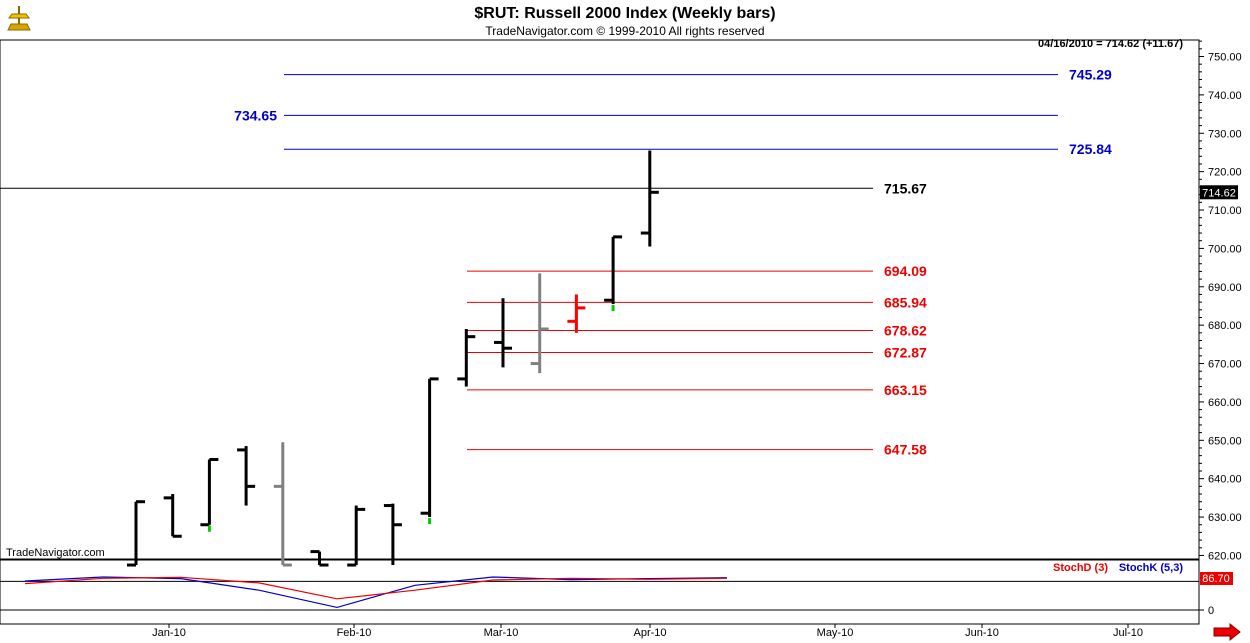 This screenshot has height=643, width=1250. What do you see at coordinates (1225, 326) in the screenshot?
I see `y-tick-label: 680.00` at bounding box center [1225, 326].